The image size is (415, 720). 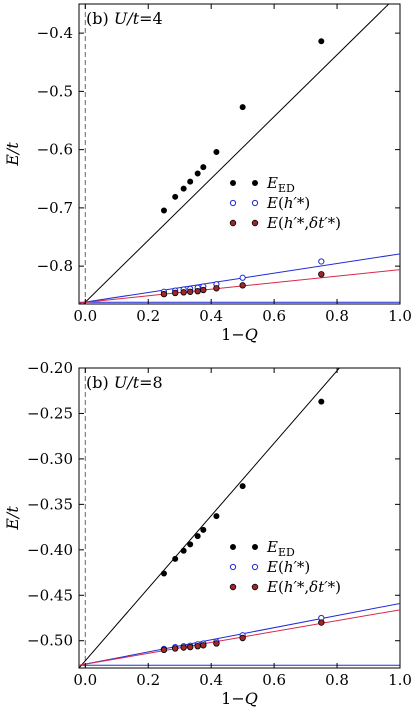 I want to click on legend-label-1-b: E(h′*), so click(x=288, y=567).